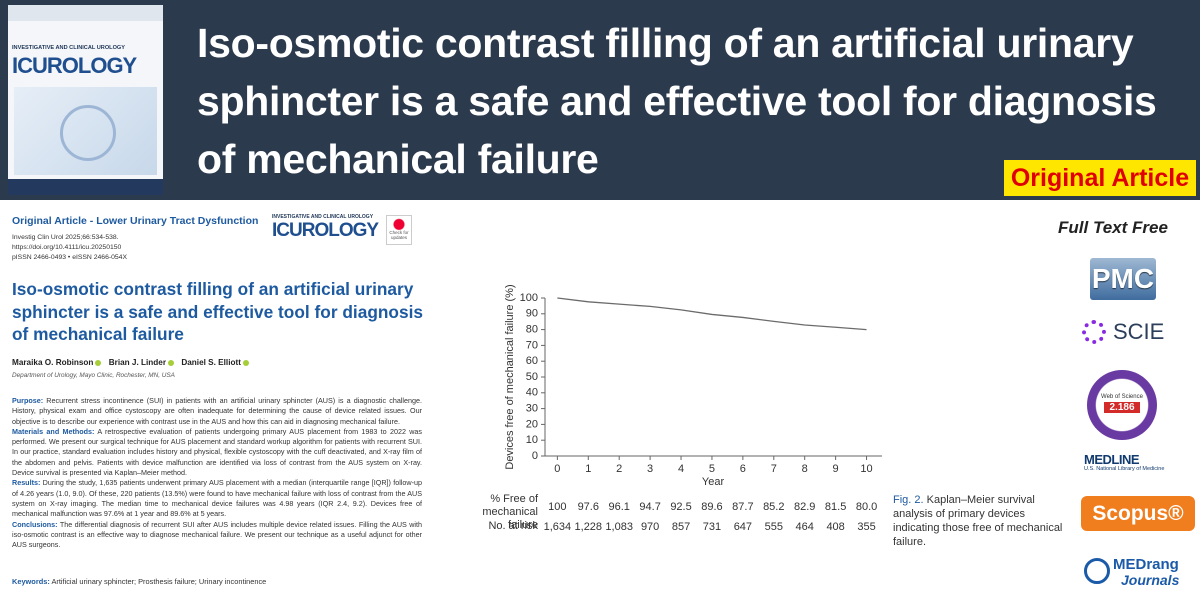 The width and height of the screenshot is (1200, 600). I want to click on citation: Investig Clin Urol 2025;66:534-538., so click(65, 237).